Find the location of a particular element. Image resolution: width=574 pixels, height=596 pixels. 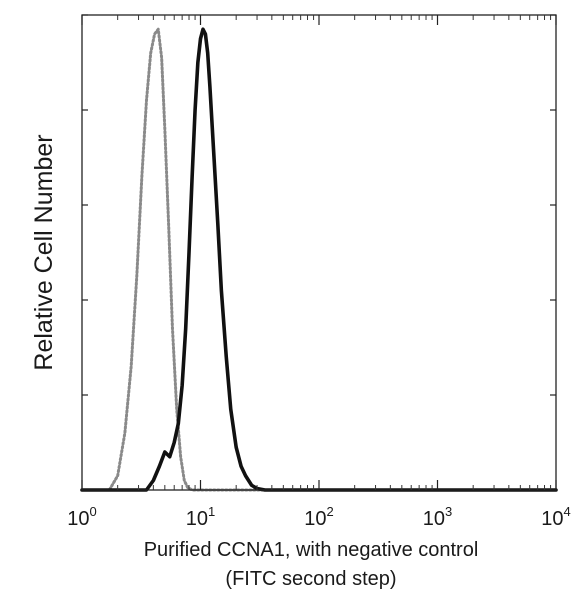

x-axis-label-line-1: Purified CCNA1, with negative control is located at coordinates (311, 550).